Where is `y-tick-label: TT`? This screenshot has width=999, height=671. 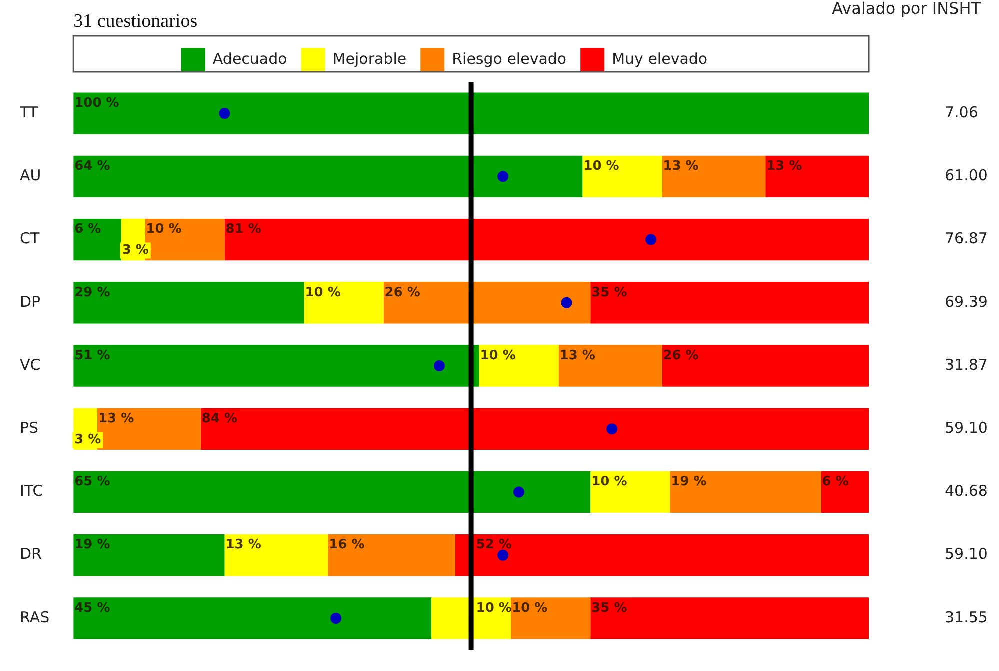 y-tick-label: TT is located at coordinates (29, 112).